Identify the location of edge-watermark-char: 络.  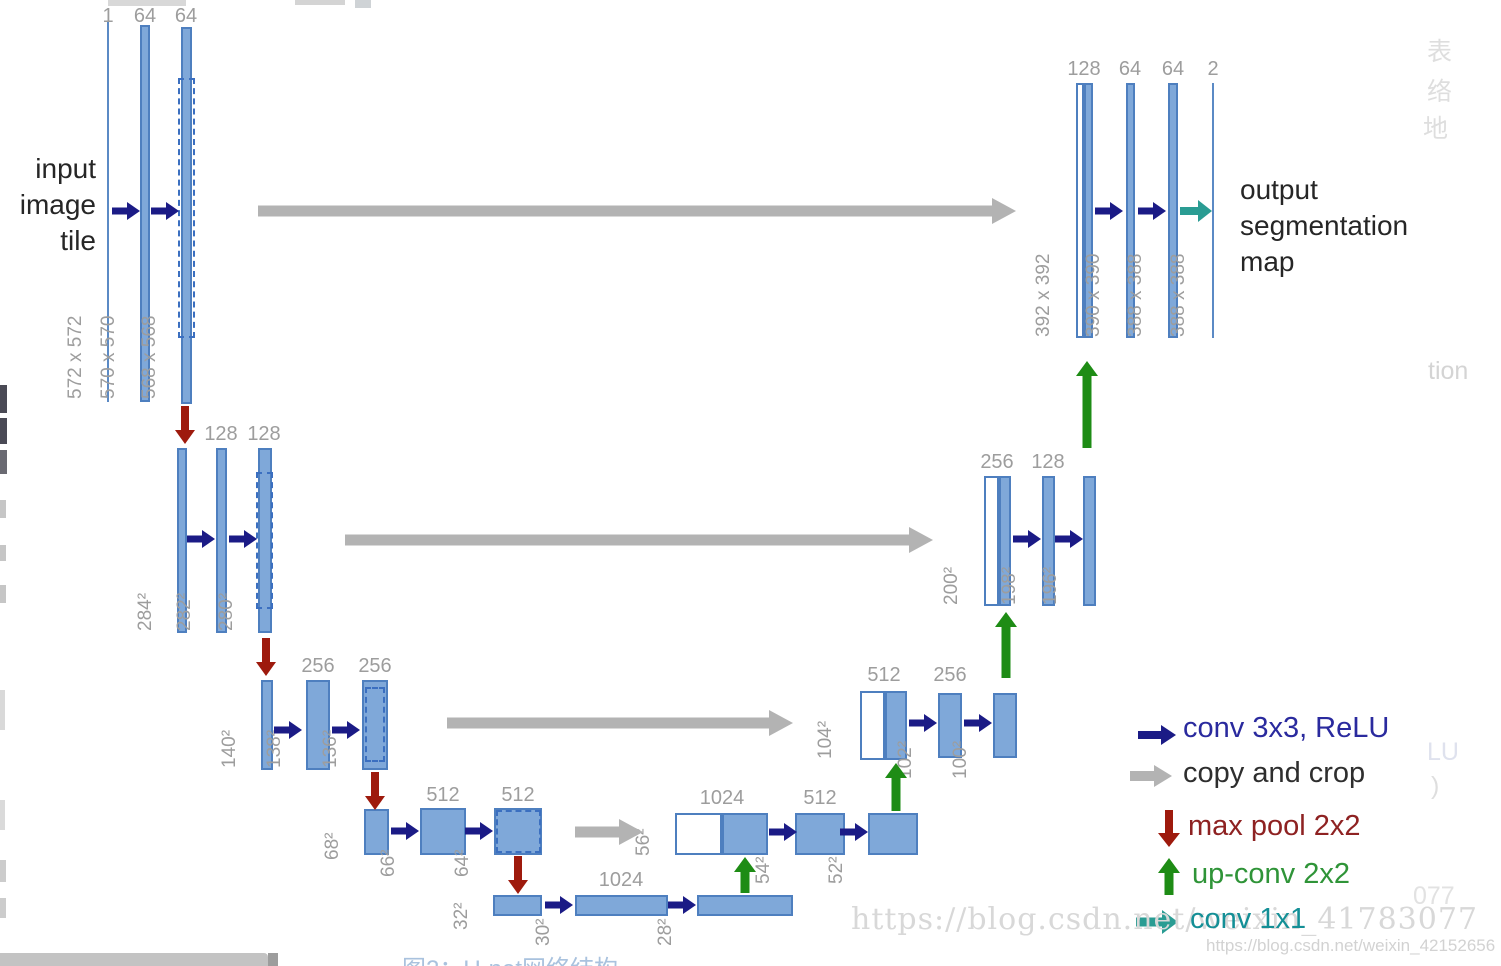
(1440, 92).